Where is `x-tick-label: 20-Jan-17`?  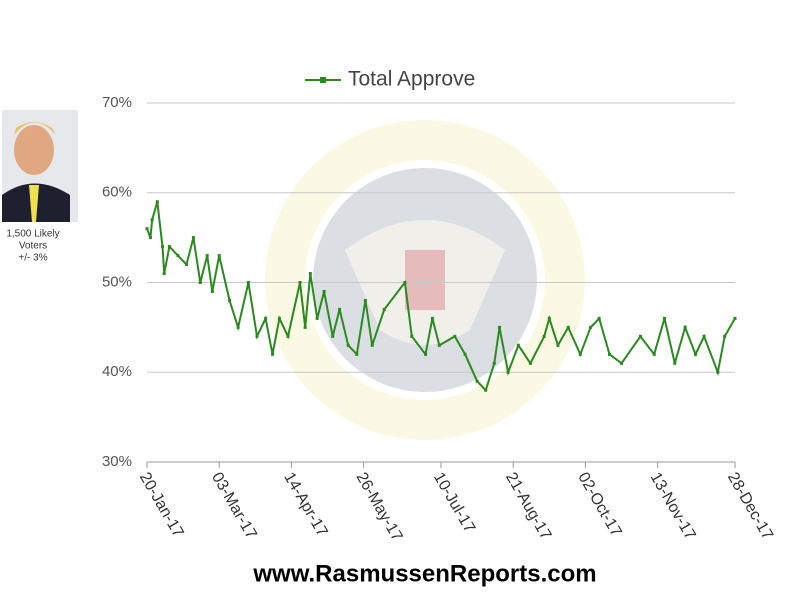 x-tick-label: 20-Jan-17 is located at coordinates (161, 505).